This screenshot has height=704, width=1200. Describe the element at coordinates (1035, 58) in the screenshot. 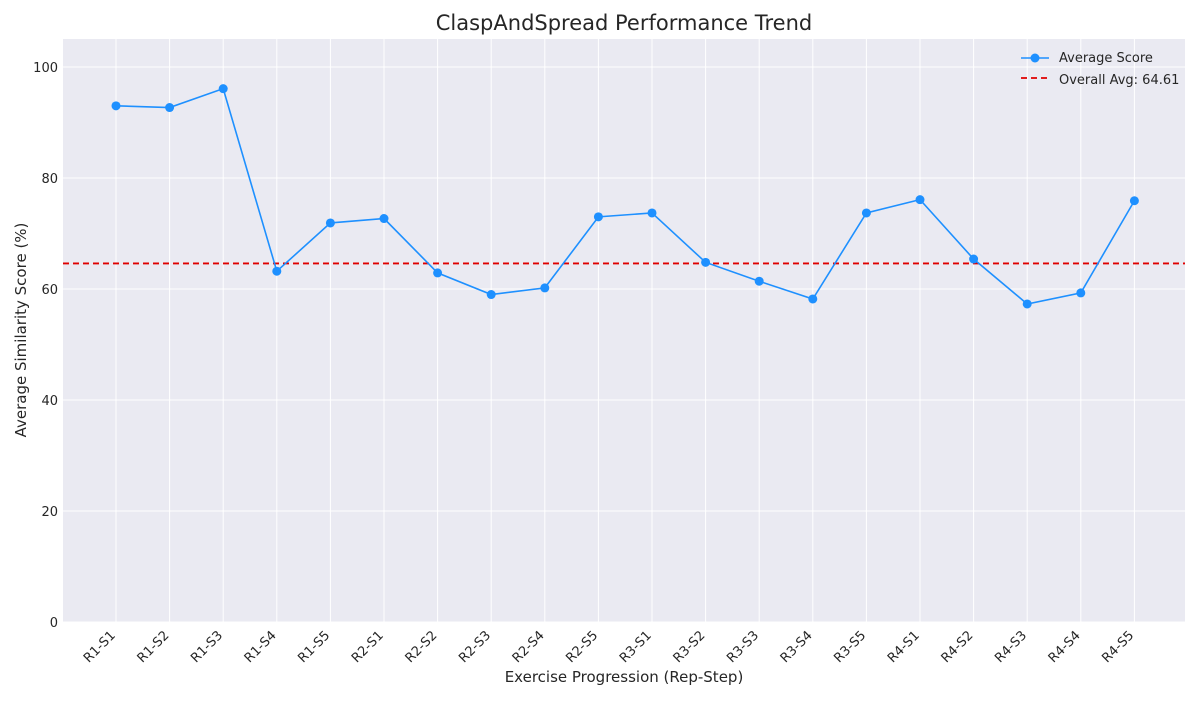

I see `legend-series-marker-icon` at that location.